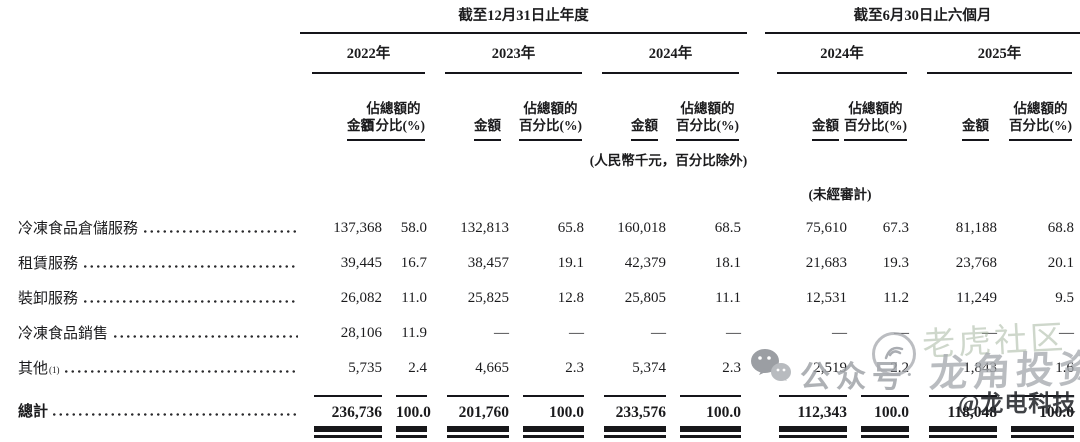 The height and width of the screenshot is (442, 1080). I want to click on amount-cell: 11,249, so click(976, 298).